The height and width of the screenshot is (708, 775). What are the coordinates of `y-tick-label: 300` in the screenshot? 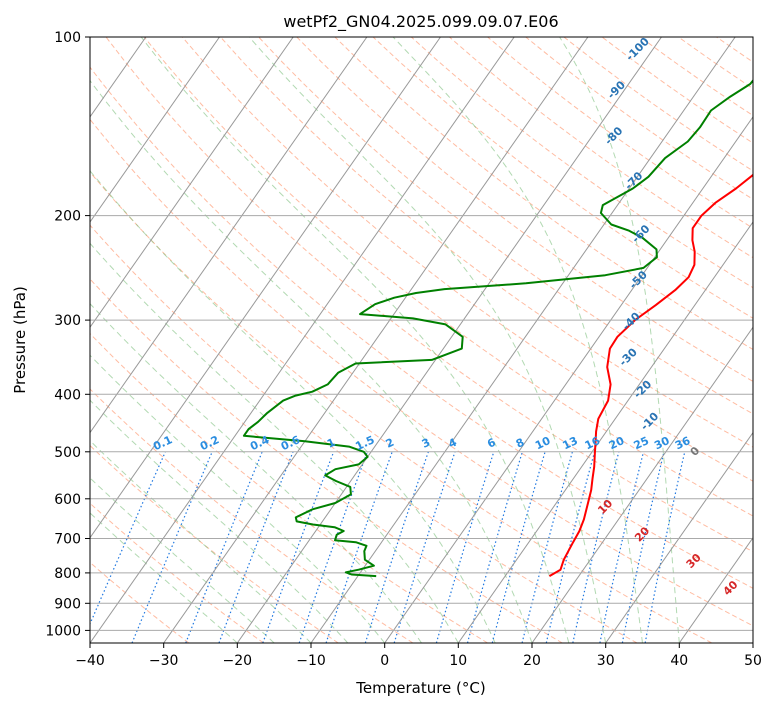 It's located at (67, 321).